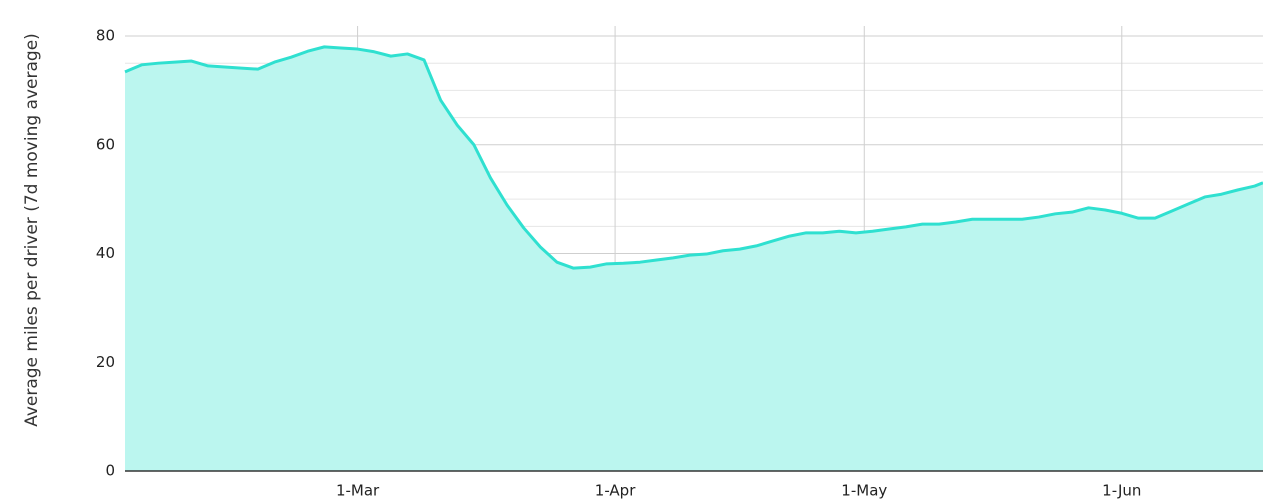 Image resolution: width=1263 pixels, height=502 pixels. I want to click on x-tick-label: 1-Jun, so click(1121, 491).